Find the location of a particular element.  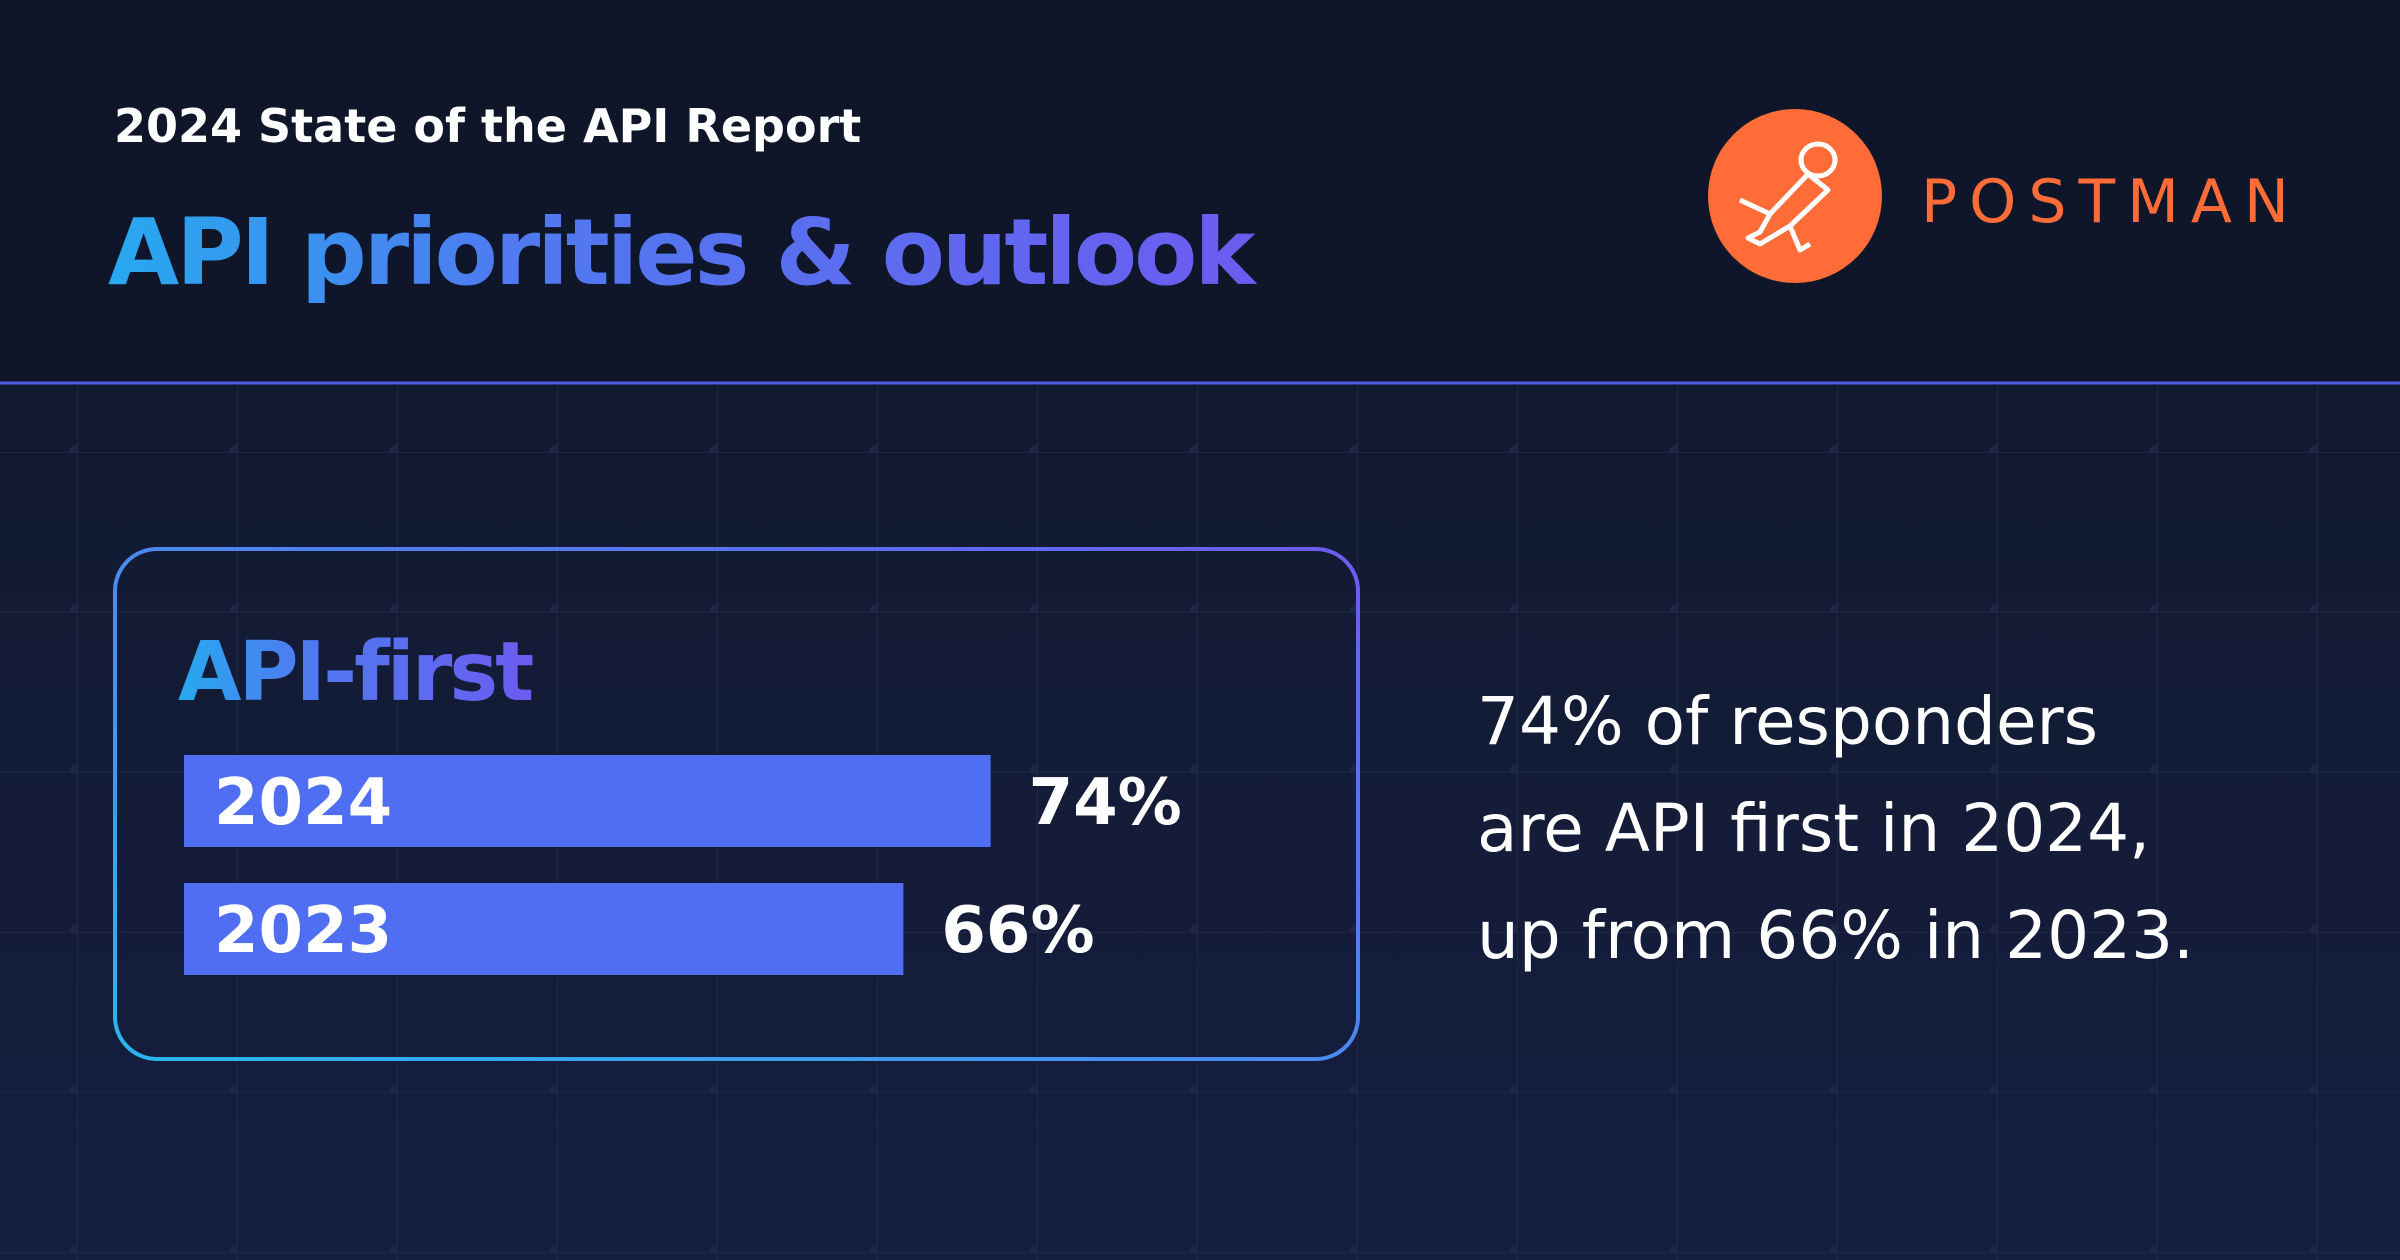

value-label: 74% is located at coordinates (1105, 803).